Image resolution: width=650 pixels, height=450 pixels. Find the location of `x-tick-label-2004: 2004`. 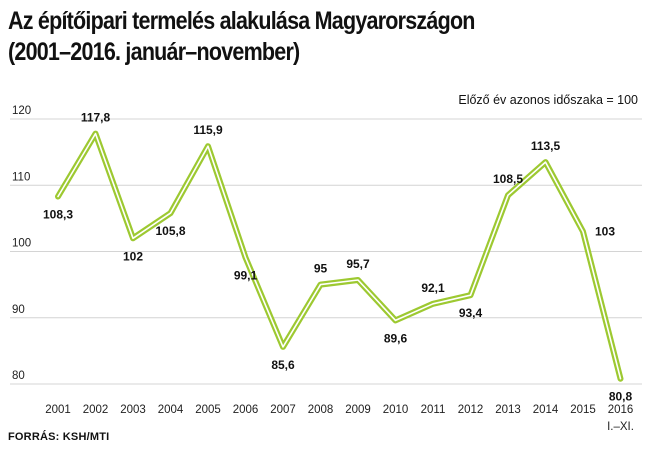

x-tick-label-2004: 2004 is located at coordinates (171, 410).